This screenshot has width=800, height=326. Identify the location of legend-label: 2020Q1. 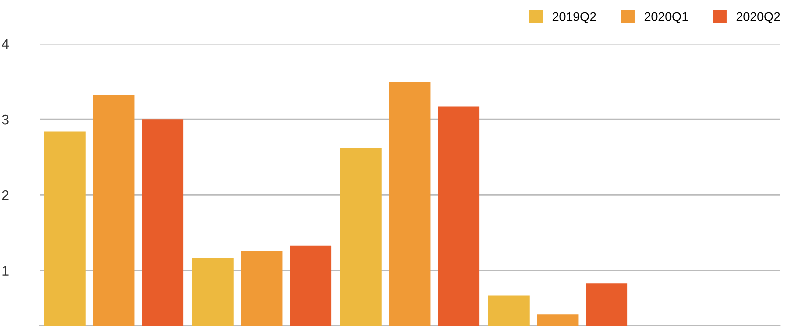
(666, 18).